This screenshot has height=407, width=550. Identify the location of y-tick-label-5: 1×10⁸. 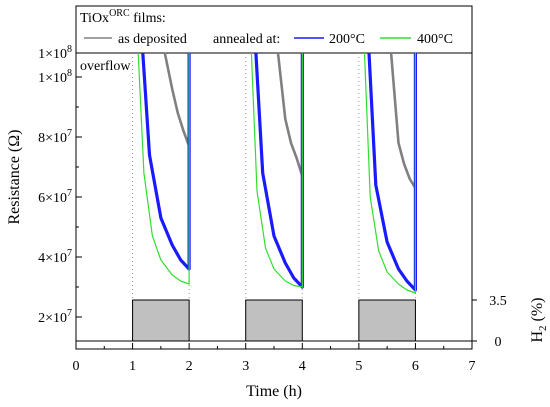
(55, 53).